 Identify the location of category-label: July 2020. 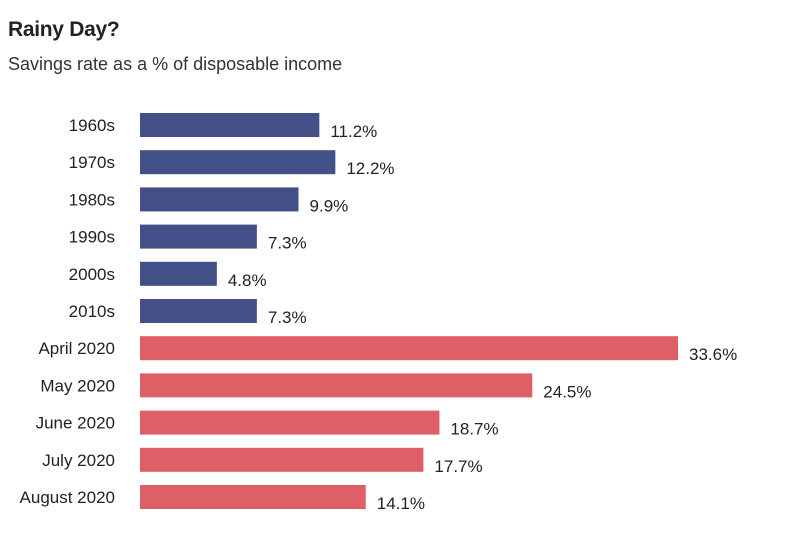
(78, 460).